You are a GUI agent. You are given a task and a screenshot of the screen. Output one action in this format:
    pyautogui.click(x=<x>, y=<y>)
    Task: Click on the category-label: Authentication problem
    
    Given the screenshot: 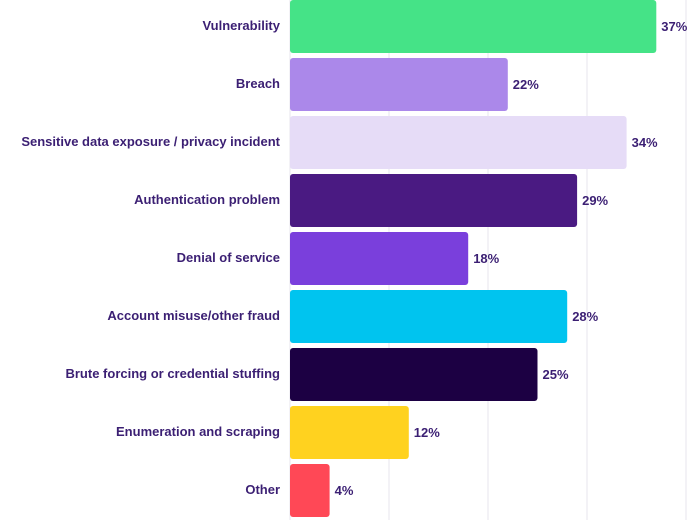 What is the action you would take?
    pyautogui.click(x=207, y=199)
    